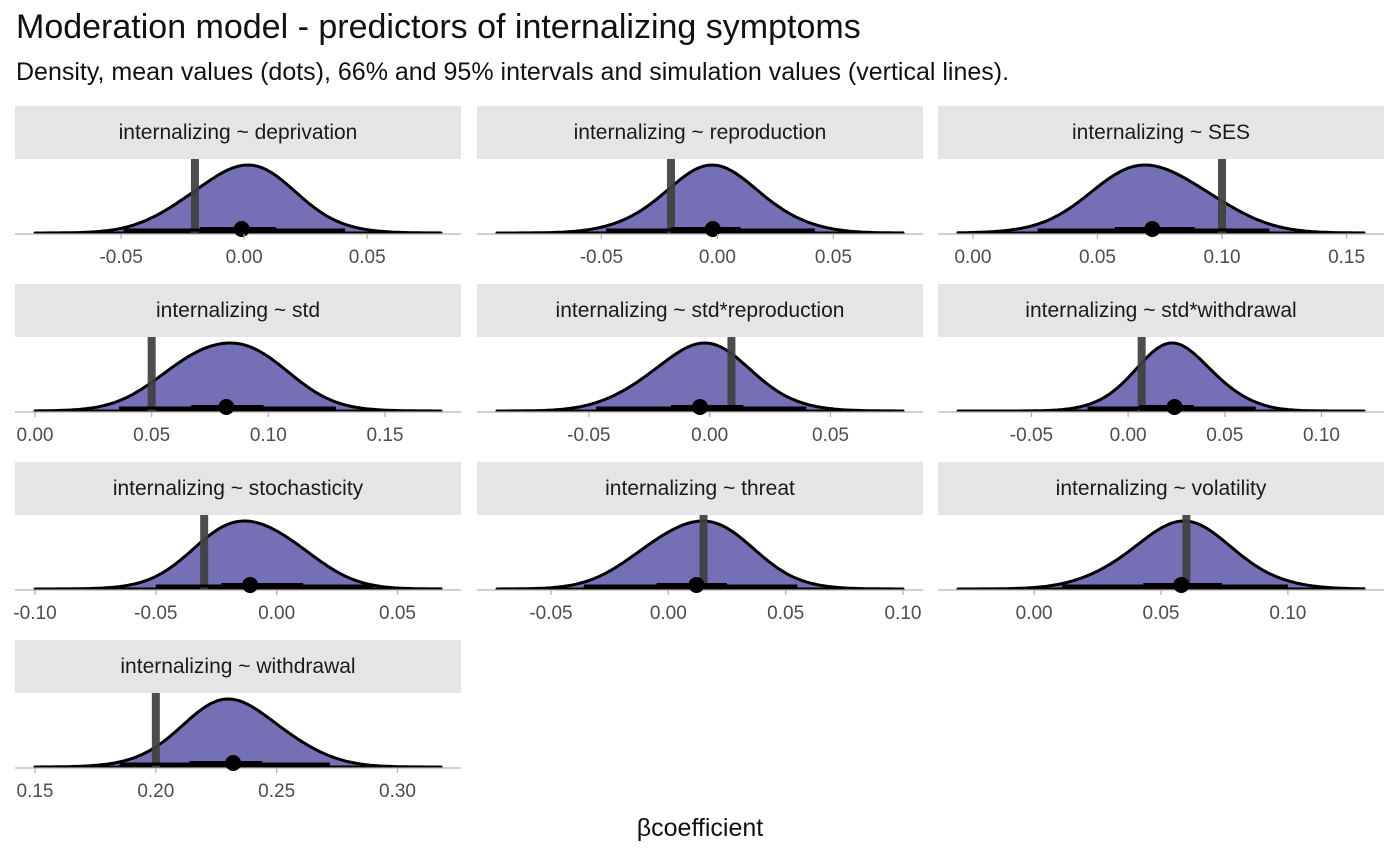 The image size is (1400, 865). What do you see at coordinates (700, 488) in the screenshot?
I see `facet-strip-label: internalizing ~ threat` at bounding box center [700, 488].